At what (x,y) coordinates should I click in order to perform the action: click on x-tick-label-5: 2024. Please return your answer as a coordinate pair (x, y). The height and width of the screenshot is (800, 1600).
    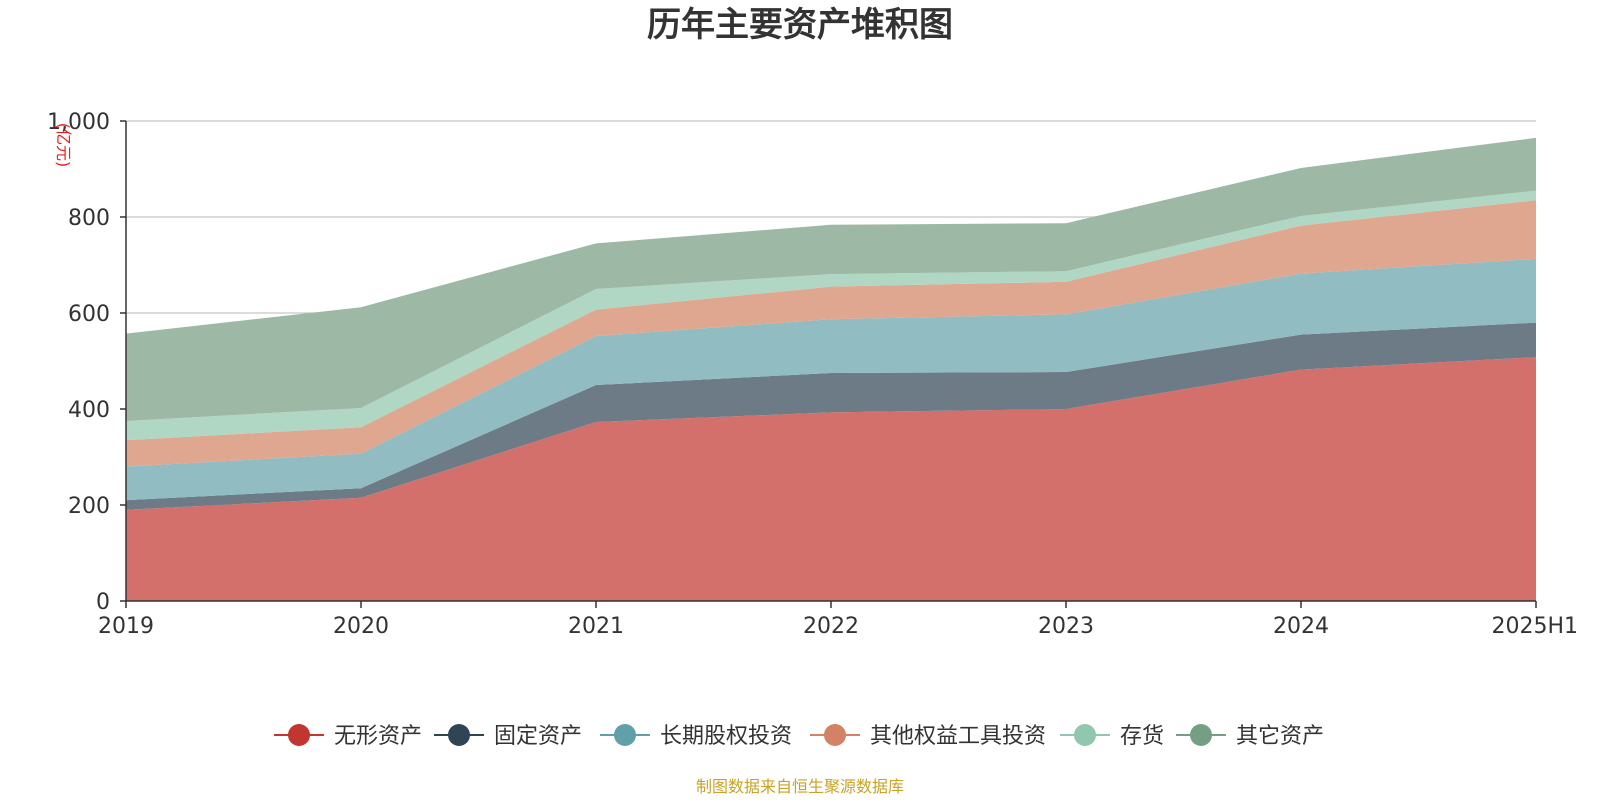
    Looking at the image, I should click on (1301, 626).